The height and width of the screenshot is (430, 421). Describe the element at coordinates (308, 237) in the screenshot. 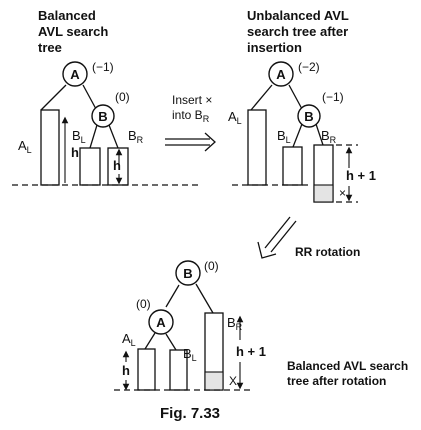

I see `rotation-step: RR rotation` at that location.